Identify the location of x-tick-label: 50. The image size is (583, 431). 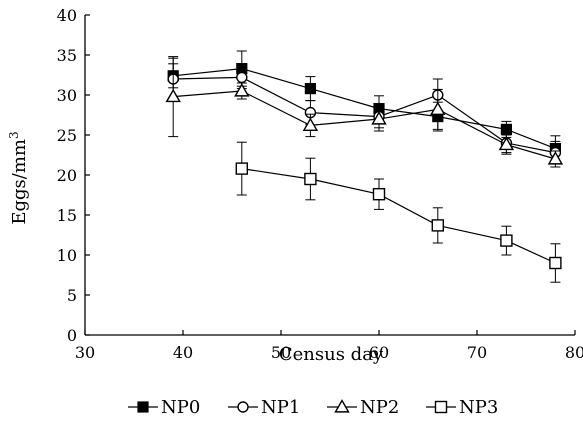
(281, 352).